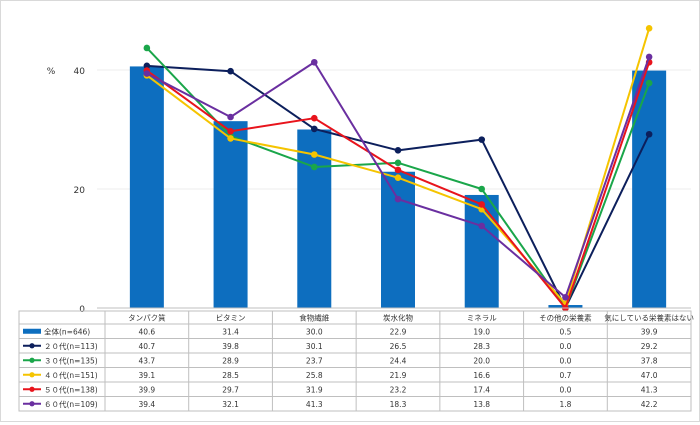 The height and width of the screenshot is (425, 700). Describe the element at coordinates (230, 375) in the screenshot. I see `table-cell-value: 28.5` at that location.